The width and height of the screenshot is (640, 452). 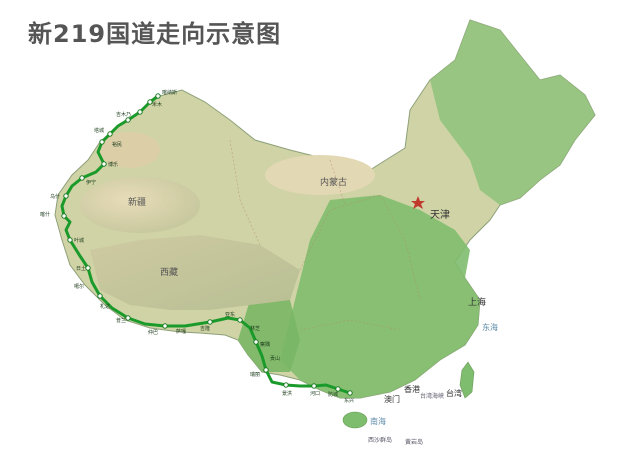 What do you see at coordinates (99, 130) in the screenshot?
I see `stop-tacheng: 塔城` at bounding box center [99, 130].